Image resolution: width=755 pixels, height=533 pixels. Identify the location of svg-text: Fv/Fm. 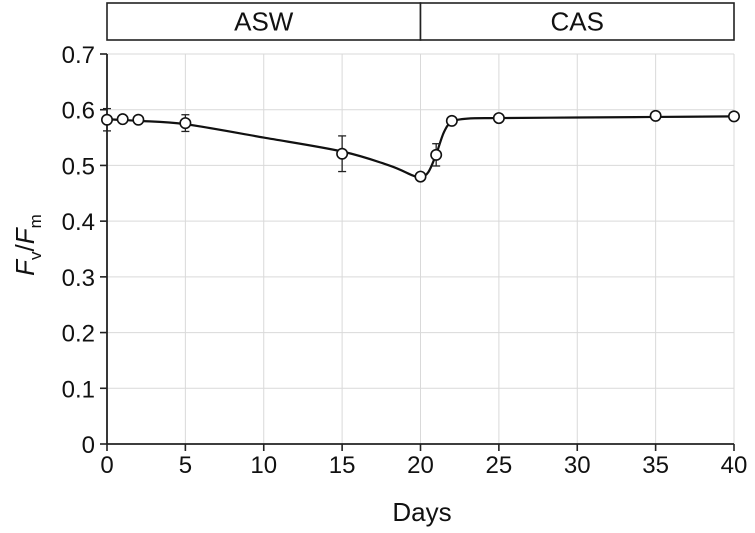
(27, 245).